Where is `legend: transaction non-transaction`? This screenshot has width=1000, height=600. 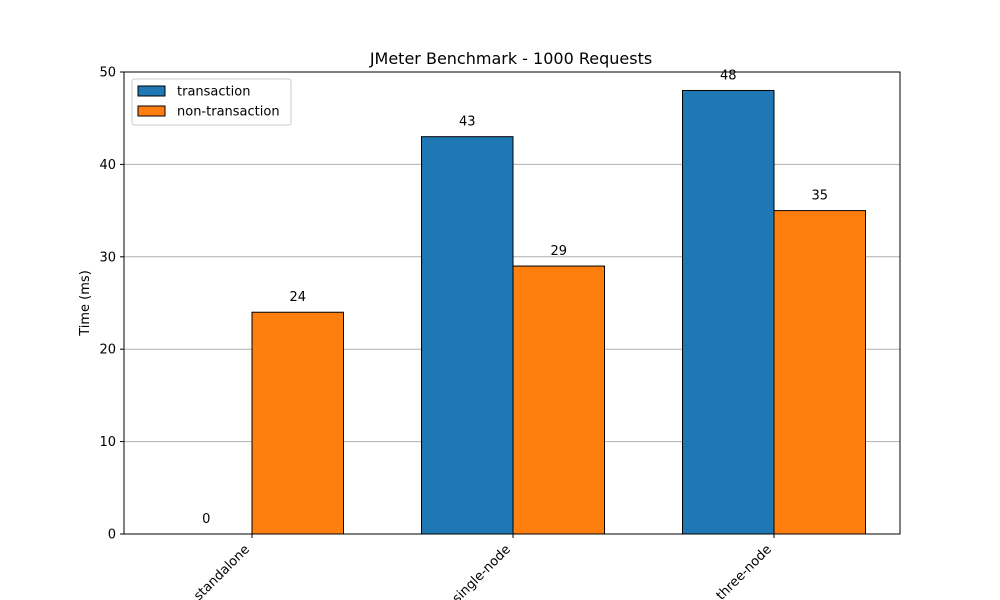
legend: transaction non-transaction is located at coordinates (211, 102).